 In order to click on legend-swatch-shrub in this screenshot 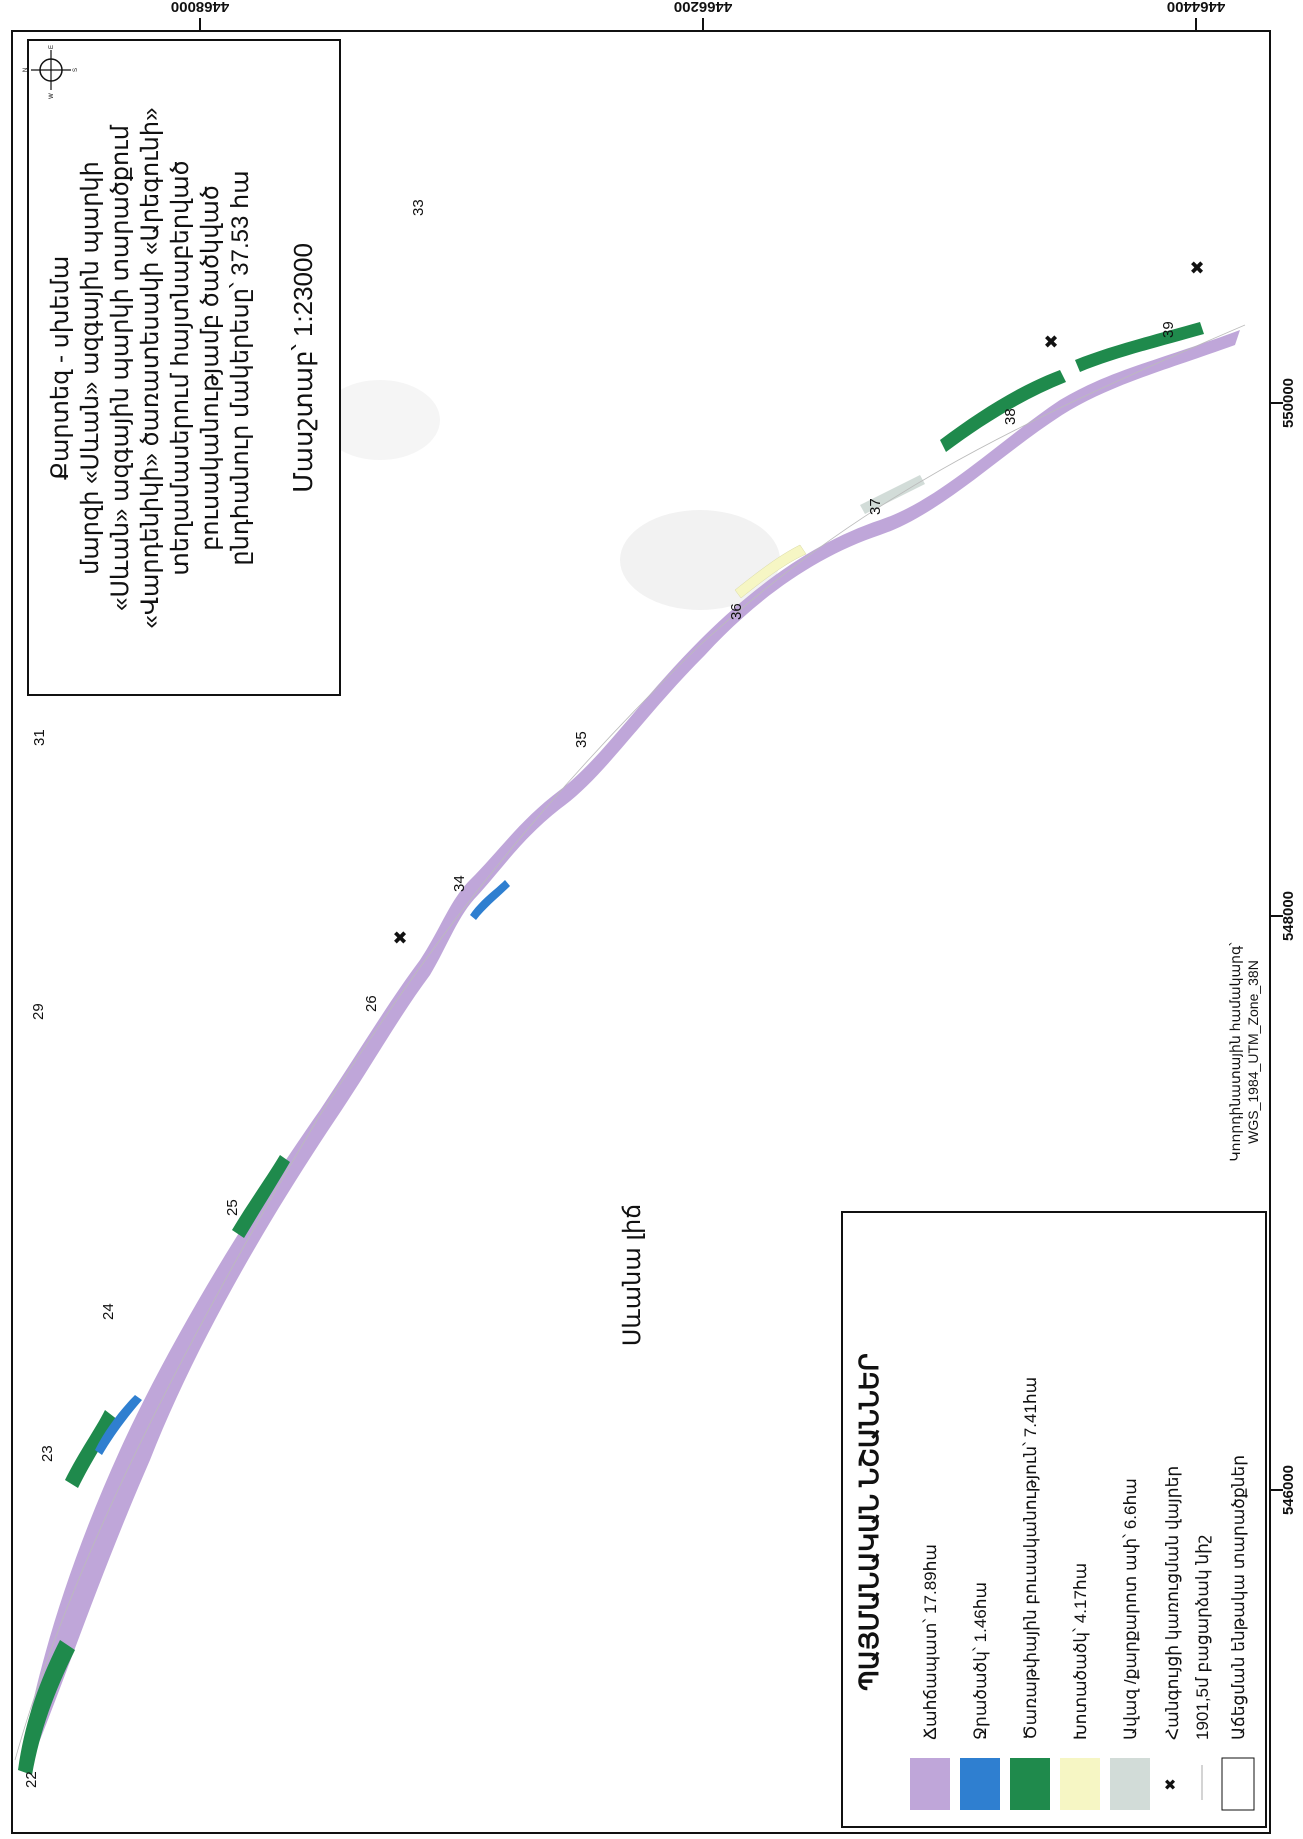, I will do `click(1030, 1784)`.